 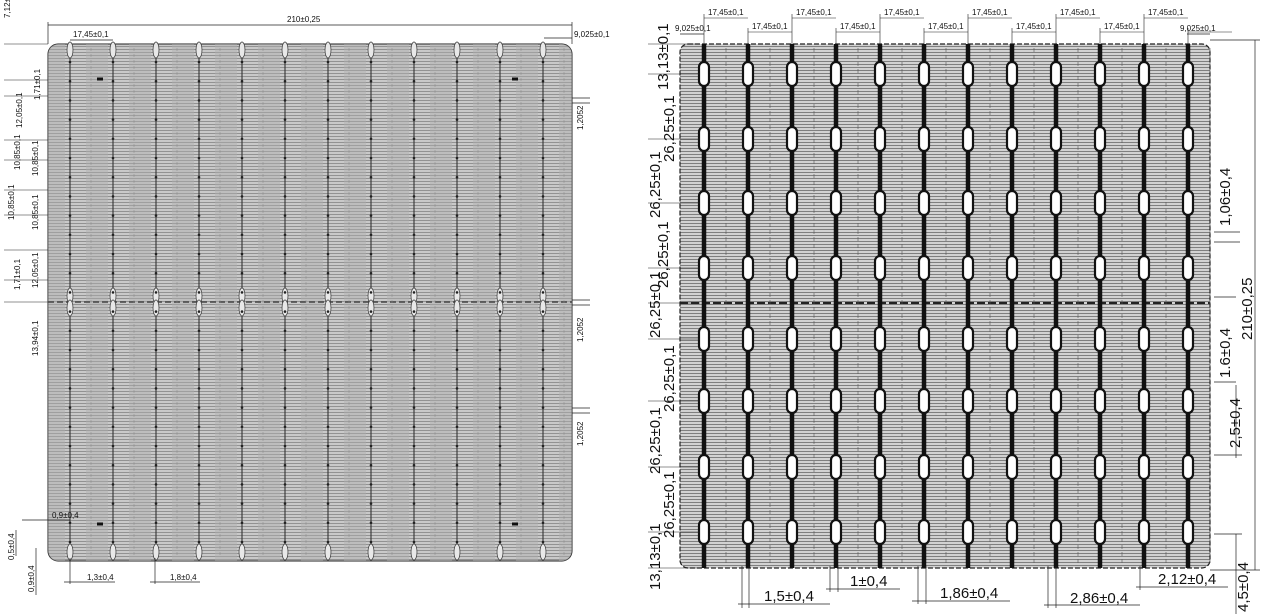 What do you see at coordinates (304, 19) in the screenshot?
I see `dim-front-overall-width: 210±0,25` at bounding box center [304, 19].